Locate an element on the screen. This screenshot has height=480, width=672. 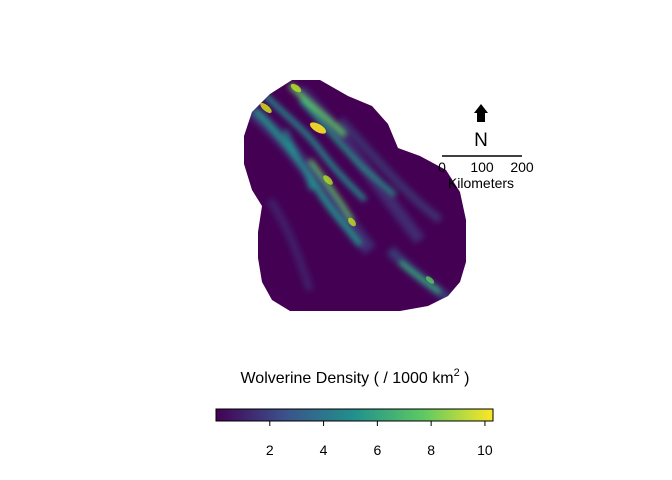
north-label: N is located at coordinates (481, 140).